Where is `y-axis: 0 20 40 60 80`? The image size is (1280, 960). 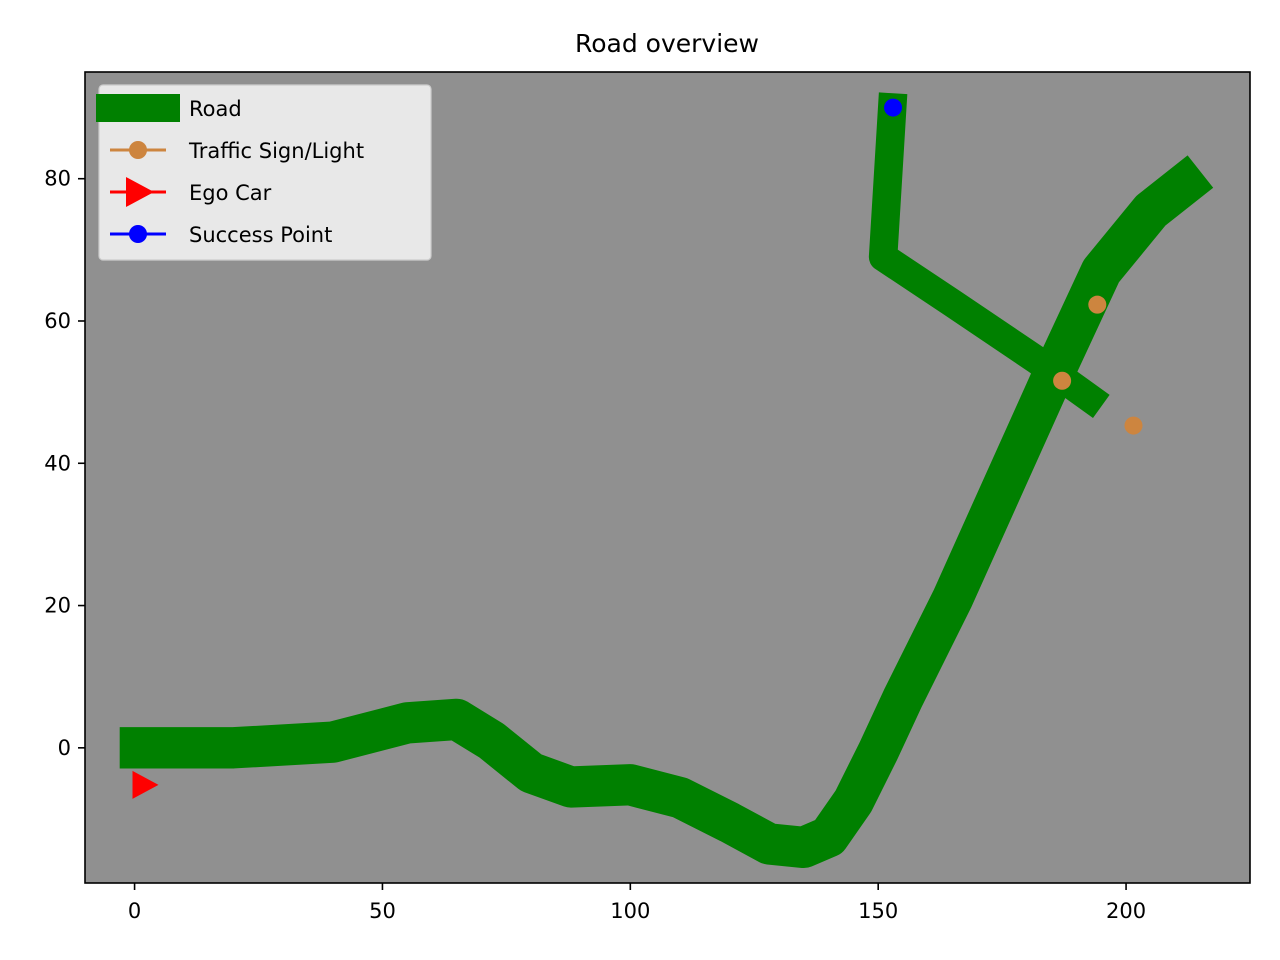 y-axis: 0 20 40 60 80 is located at coordinates (64, 463).